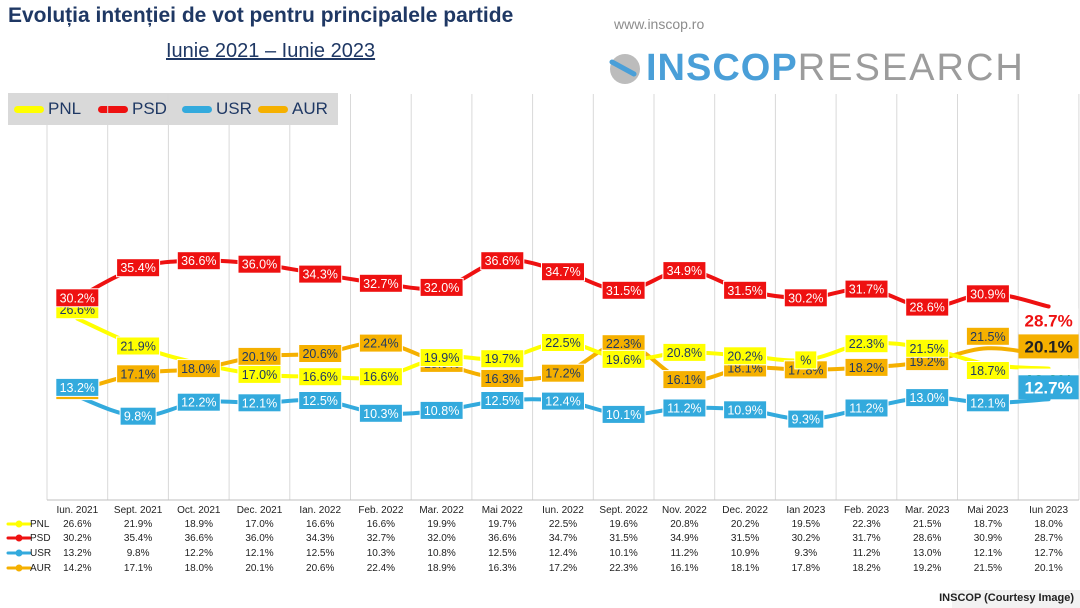 The width and height of the screenshot is (1080, 608). I want to click on data-label-text: 18.0%, so click(198, 369).